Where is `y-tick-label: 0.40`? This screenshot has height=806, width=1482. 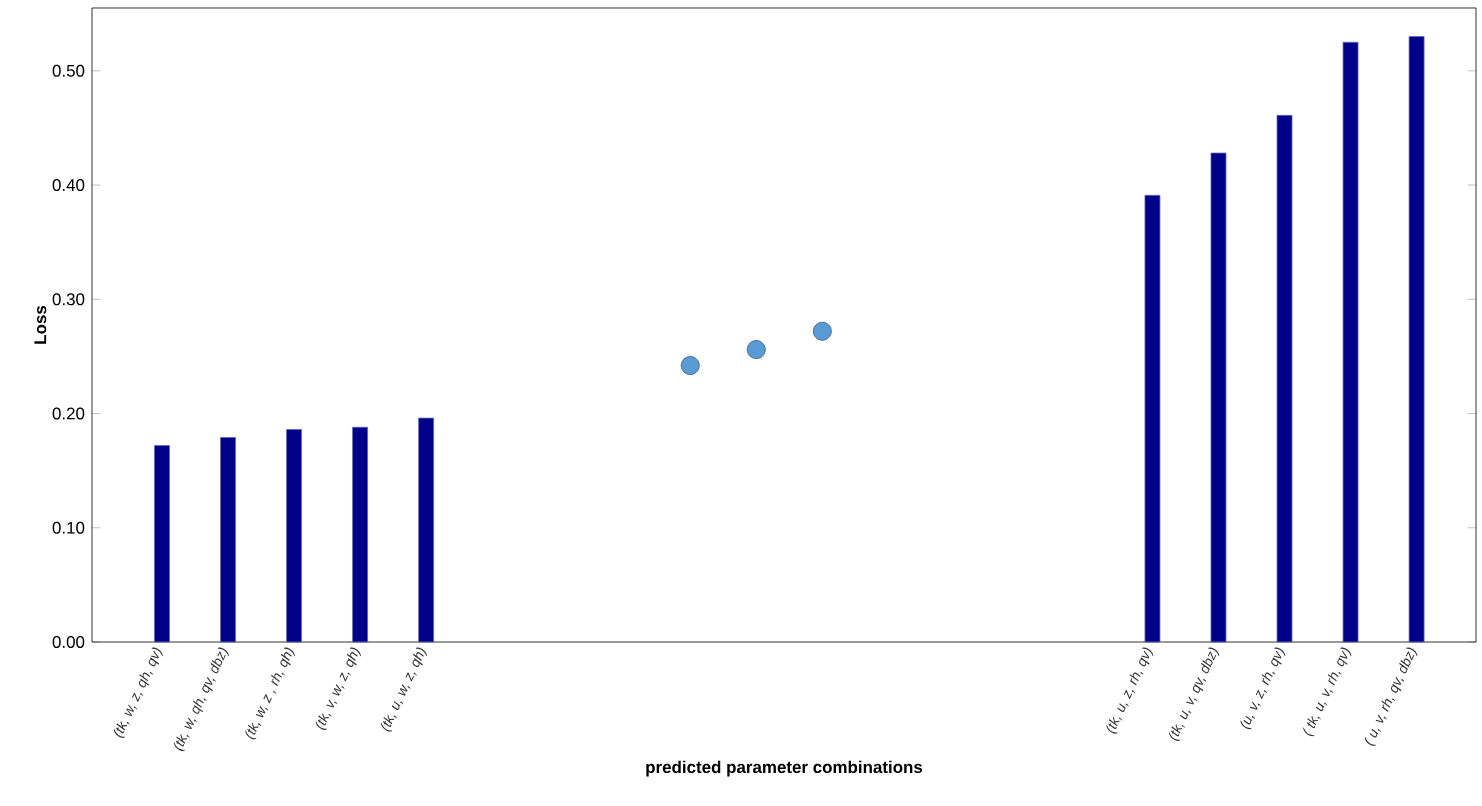
y-tick-label: 0.40 is located at coordinates (68, 185).